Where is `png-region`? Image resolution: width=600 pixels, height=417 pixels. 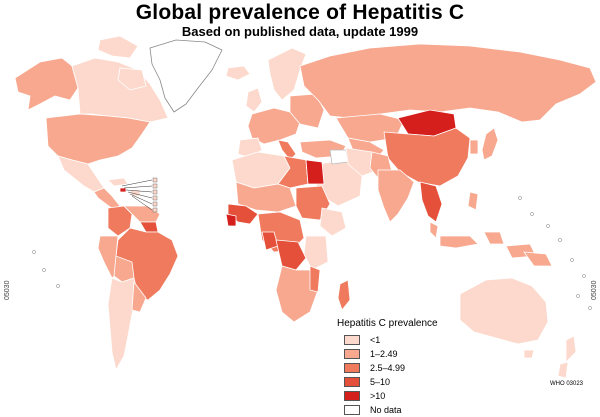
png-region is located at coordinates (538, 259).